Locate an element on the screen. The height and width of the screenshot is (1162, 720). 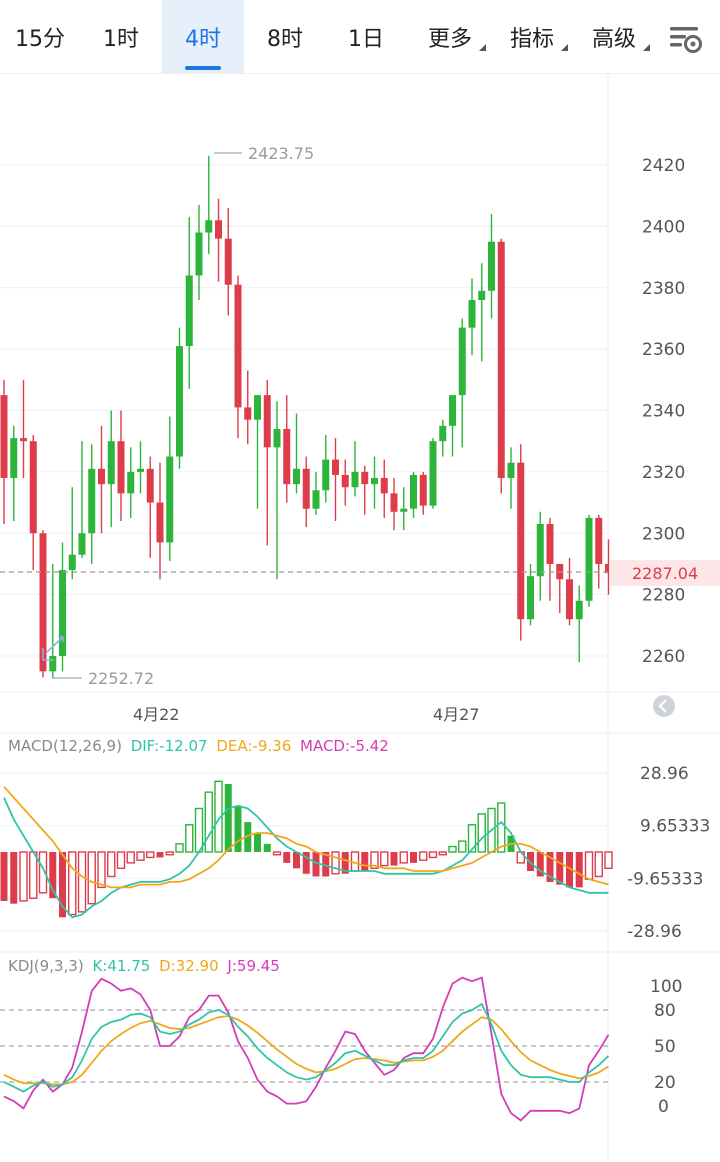
tab-advanced-label: 高级 is located at coordinates (613, 39).